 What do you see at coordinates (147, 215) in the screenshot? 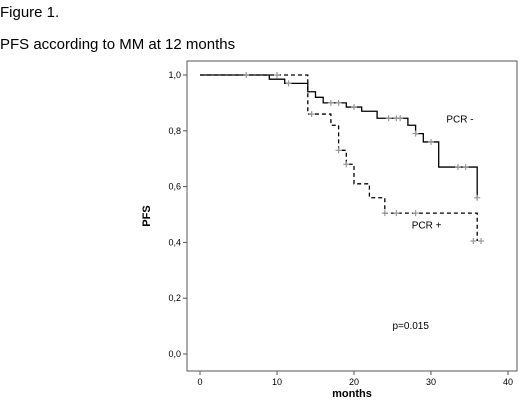
I see `y-axis-label: PFS` at bounding box center [147, 215].